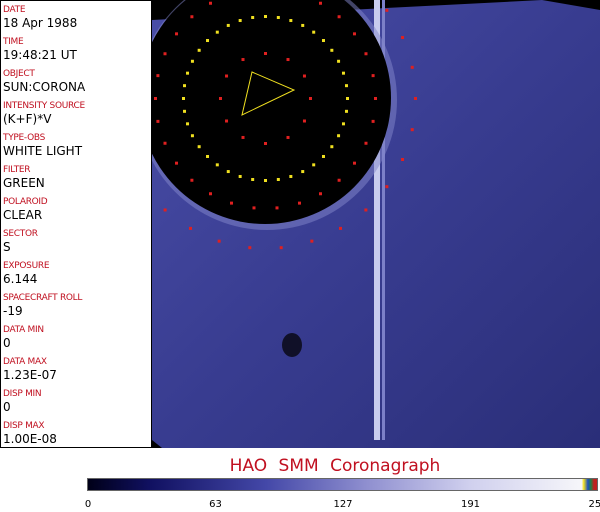 The image size is (600, 512). What do you see at coordinates (43, 151) in the screenshot?
I see `field-value: WHITE LIGHT` at bounding box center [43, 151].